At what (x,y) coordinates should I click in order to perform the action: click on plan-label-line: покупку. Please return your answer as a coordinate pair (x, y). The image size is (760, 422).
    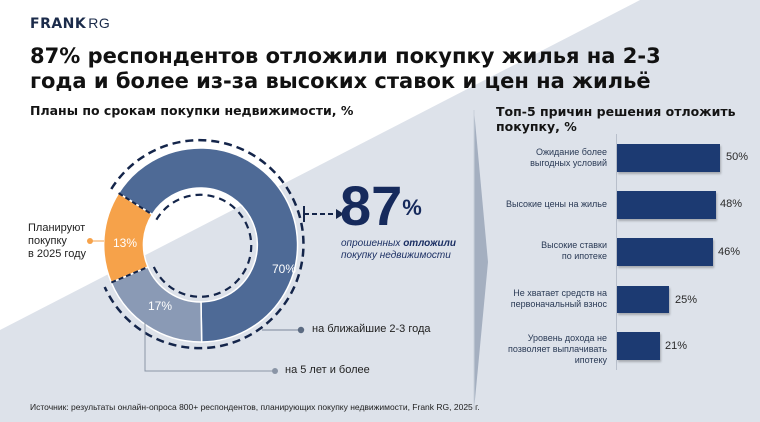
    Looking at the image, I should click on (47, 241).